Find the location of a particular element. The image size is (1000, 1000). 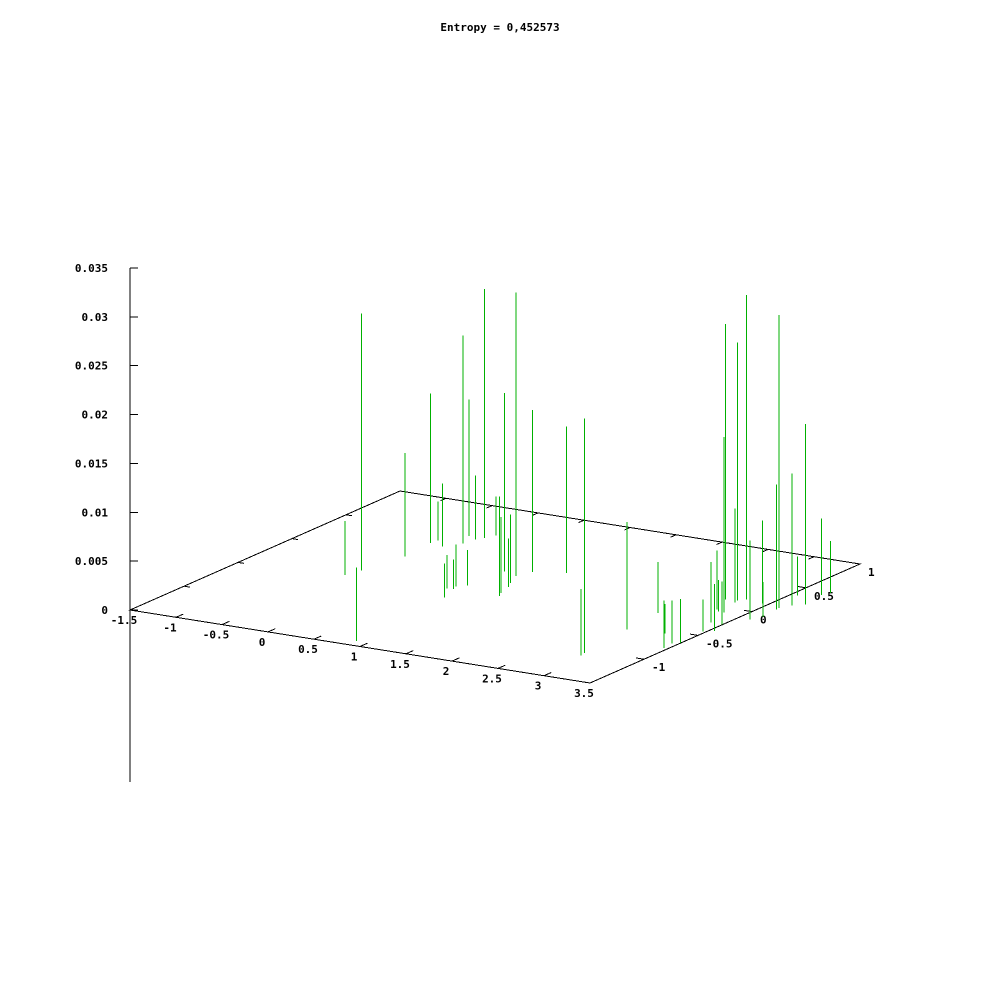

z-axis: 0 0.005 0.01 0.015 0.02 0.025 0.03 0.035 is located at coordinates (106, 522).